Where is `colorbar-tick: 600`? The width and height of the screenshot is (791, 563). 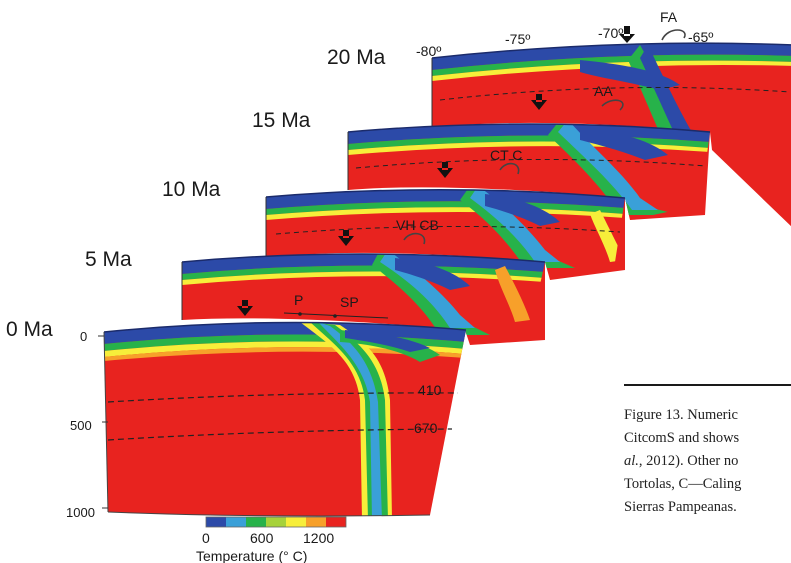 colorbar-tick: 600 is located at coordinates (262, 538).